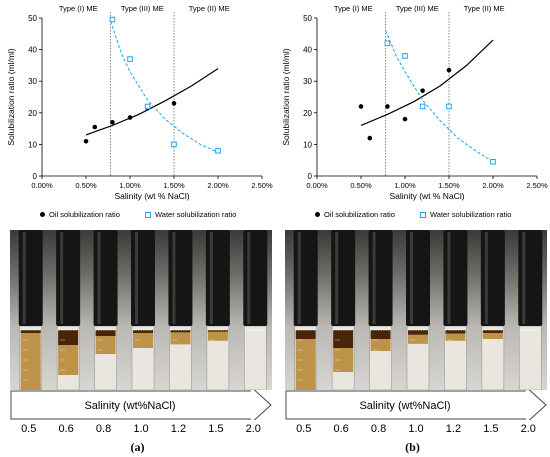 Image resolution: width=550 pixels, height=457 pixels. I want to click on salinity-value-a-4: 1.2, so click(178, 429).